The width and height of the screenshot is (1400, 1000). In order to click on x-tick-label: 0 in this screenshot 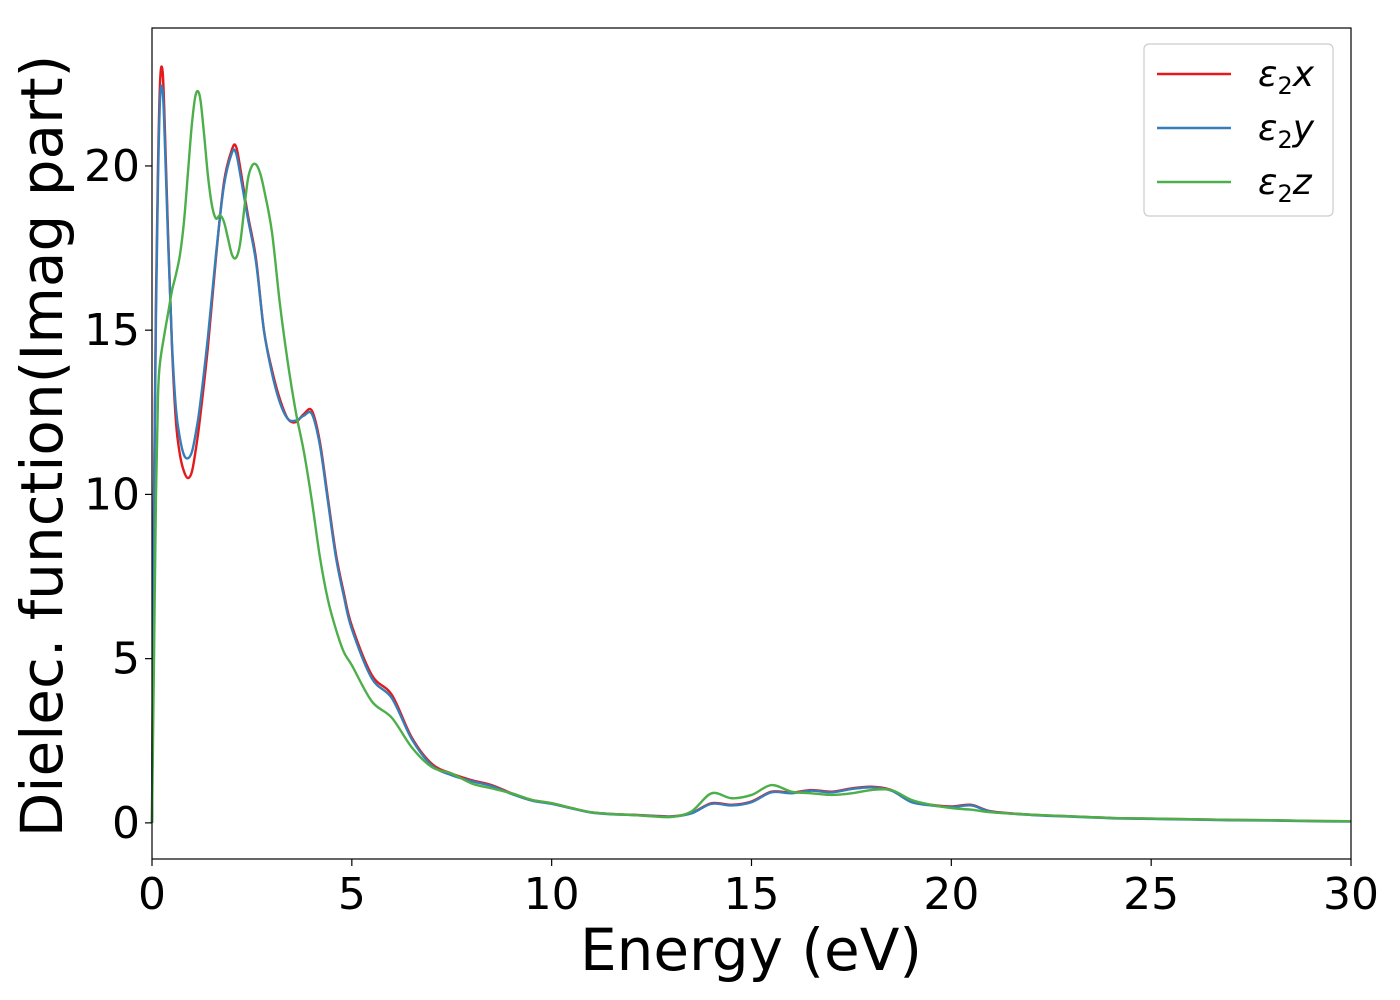, I will do `click(152, 894)`.